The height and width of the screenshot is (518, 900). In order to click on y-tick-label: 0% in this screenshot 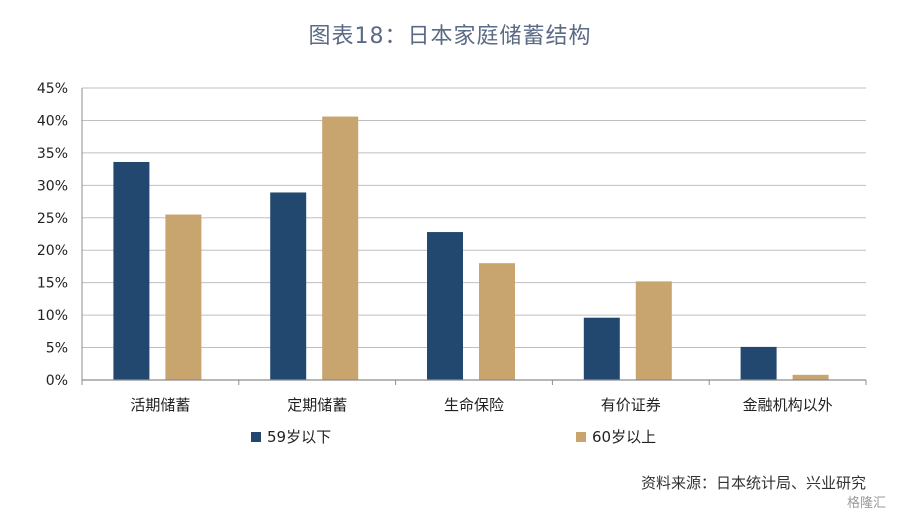, I will do `click(57, 381)`.